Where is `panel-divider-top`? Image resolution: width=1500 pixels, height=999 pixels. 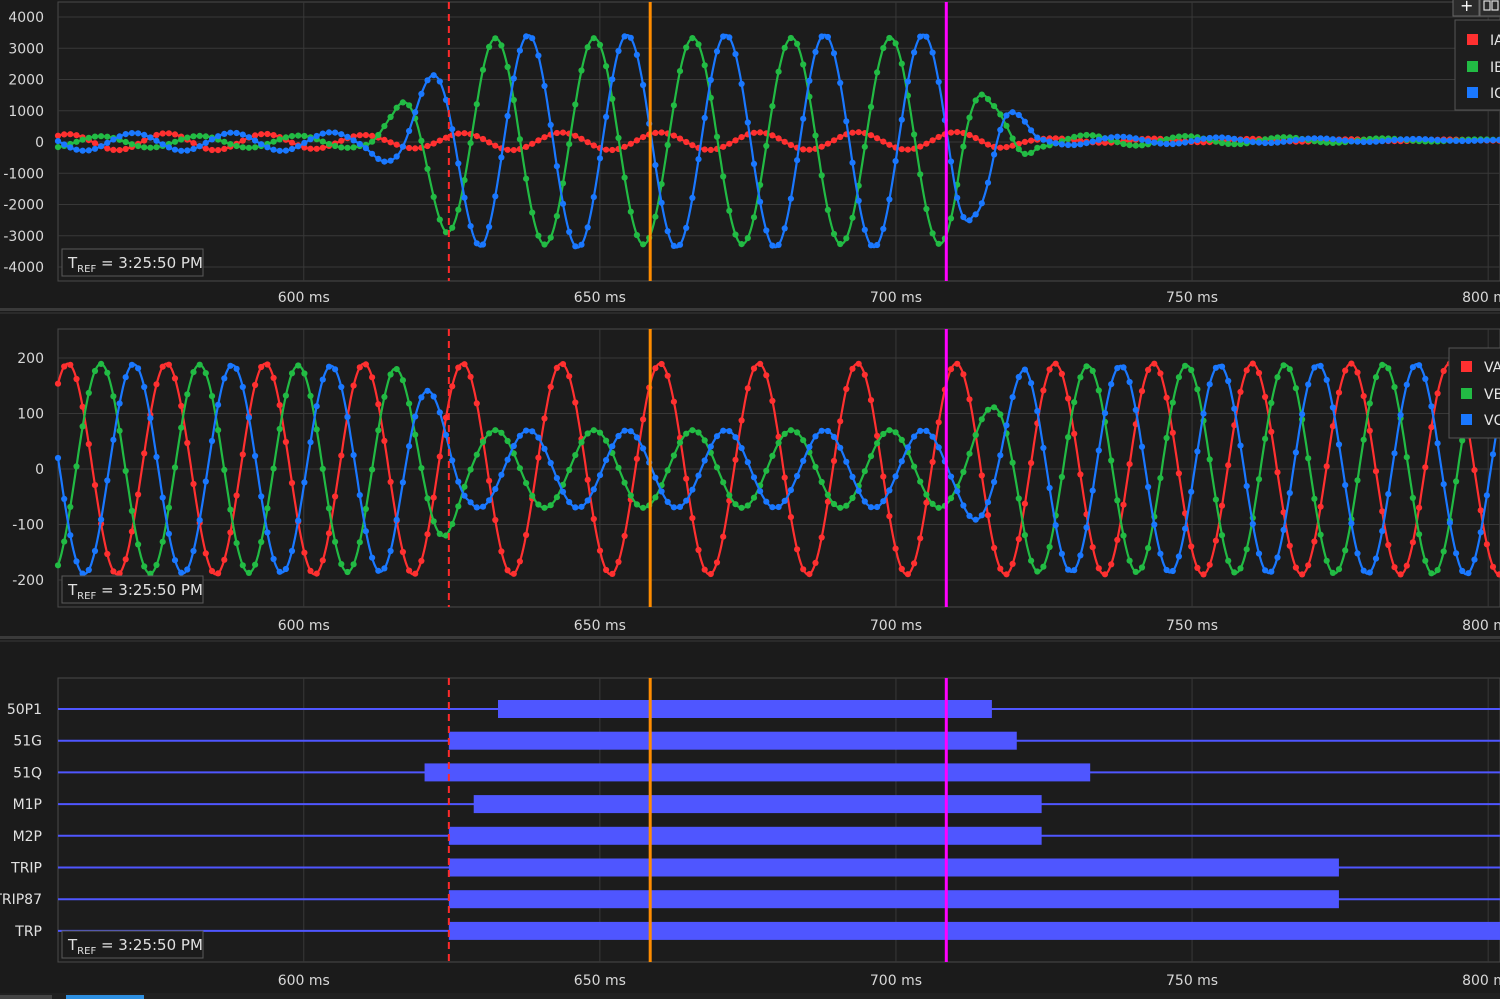
panel-divider-top is located at coordinates (750, 309).